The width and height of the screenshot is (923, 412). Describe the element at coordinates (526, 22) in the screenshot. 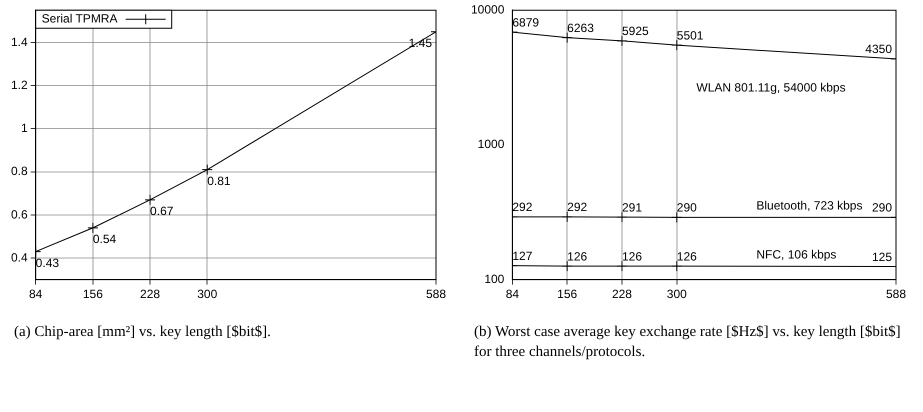

I see `data-label: 6879` at that location.